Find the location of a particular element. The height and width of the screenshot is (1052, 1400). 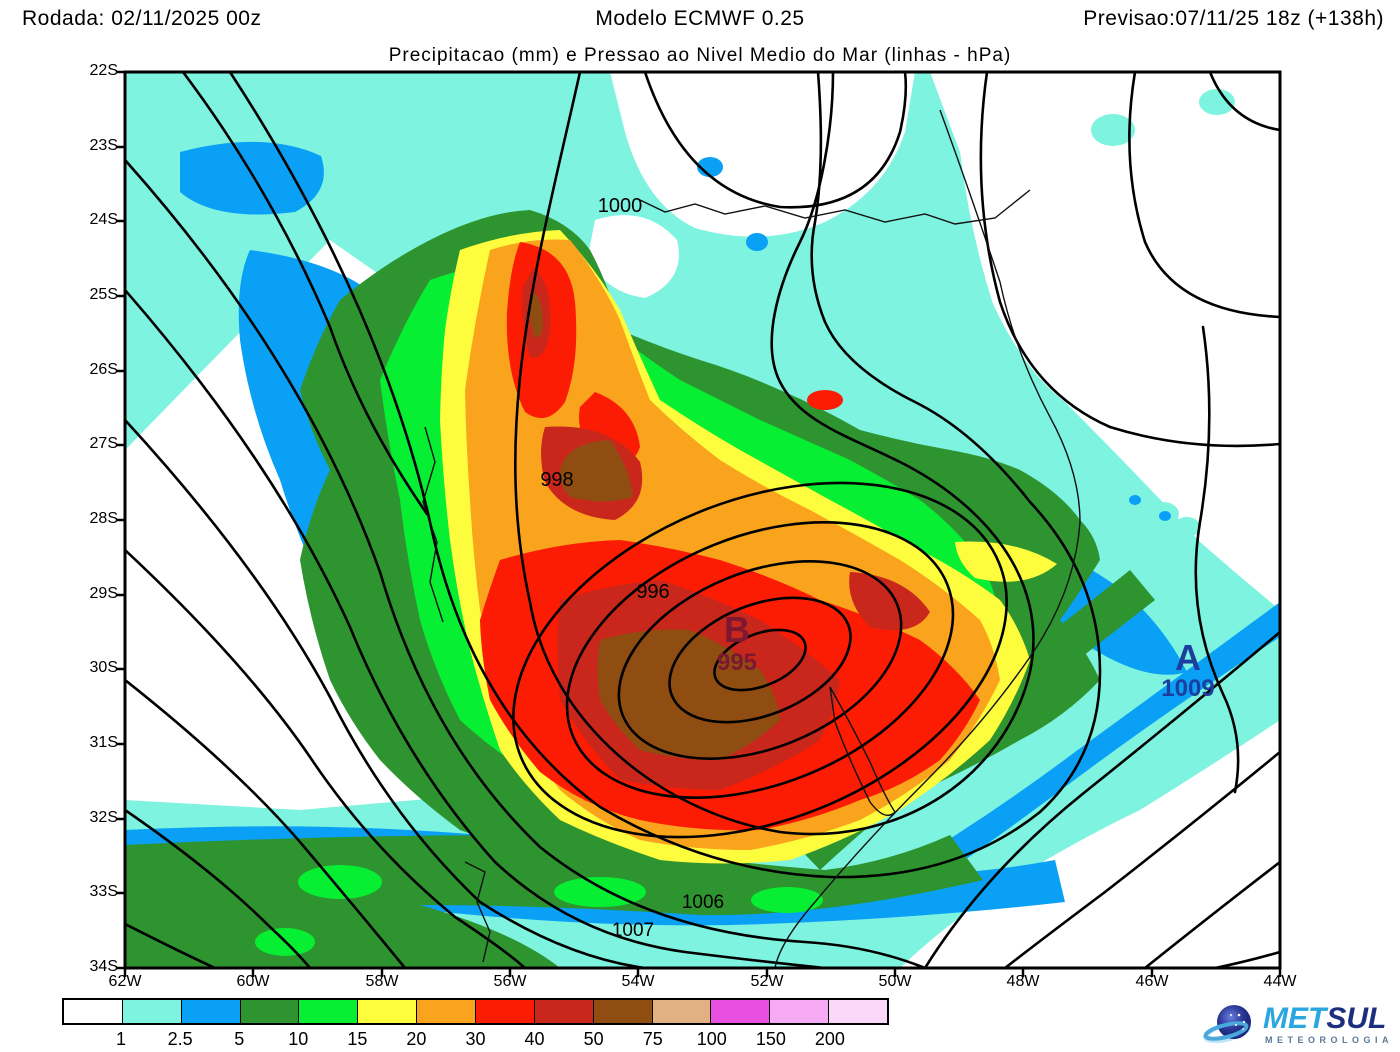

run-datetime-label: Rodada: 02/11/2025 00z is located at coordinates (142, 18).